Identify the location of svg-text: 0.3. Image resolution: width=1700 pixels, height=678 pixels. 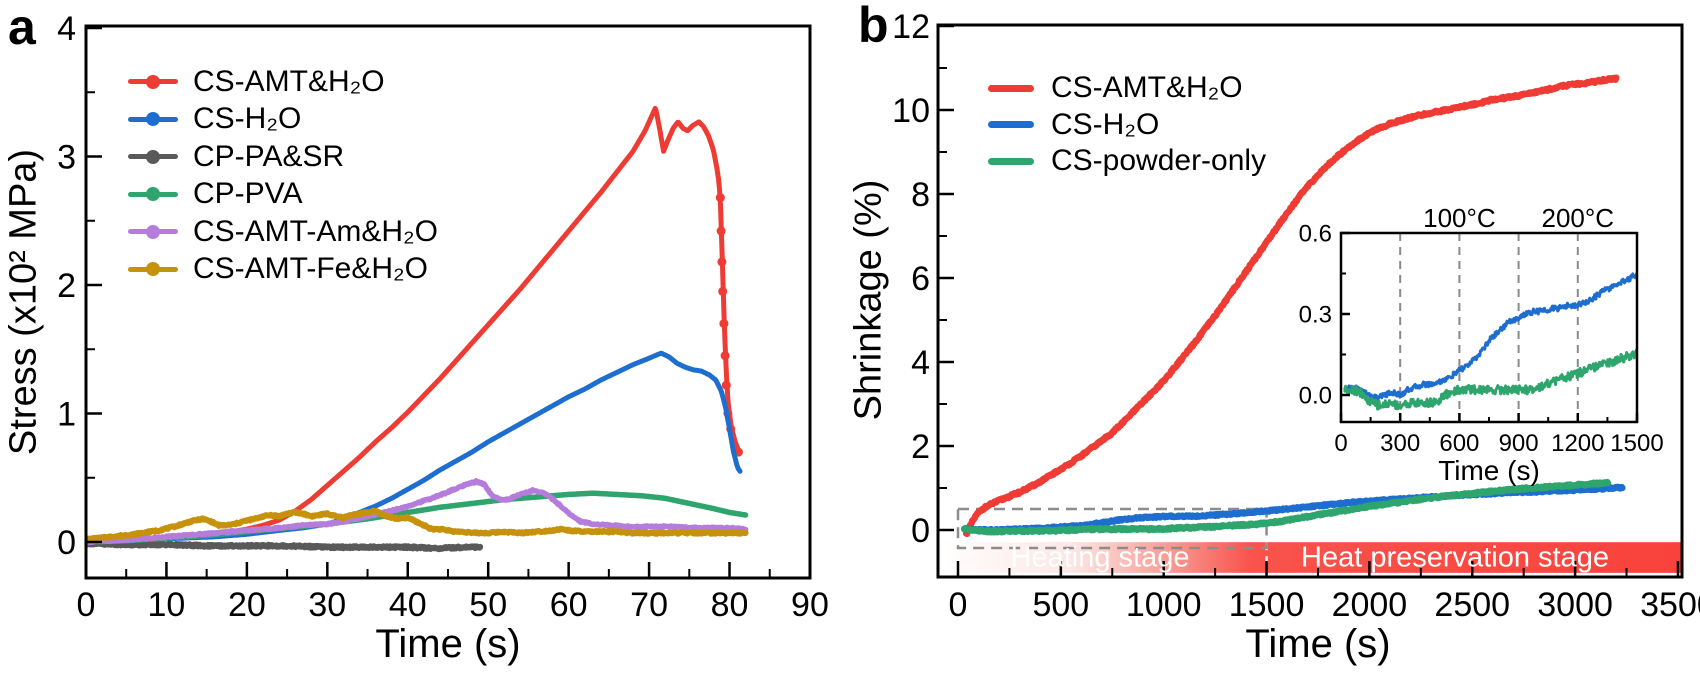
(1315, 314).